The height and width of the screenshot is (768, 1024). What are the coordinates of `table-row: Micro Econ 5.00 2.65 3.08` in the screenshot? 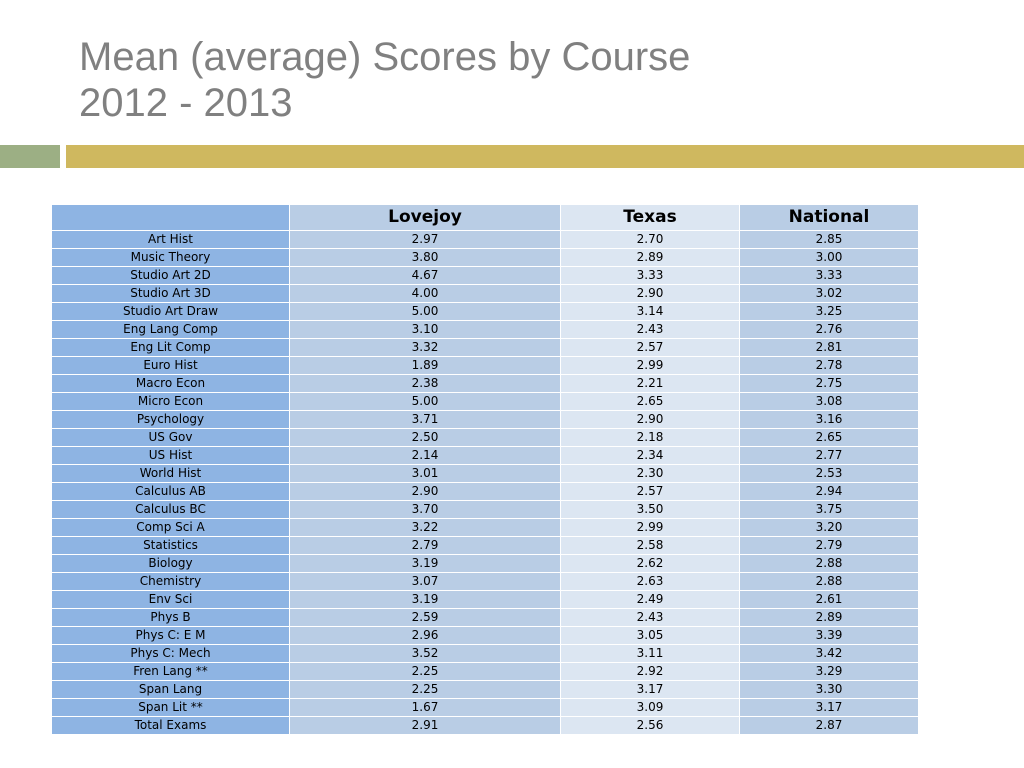 It's located at (485, 401).